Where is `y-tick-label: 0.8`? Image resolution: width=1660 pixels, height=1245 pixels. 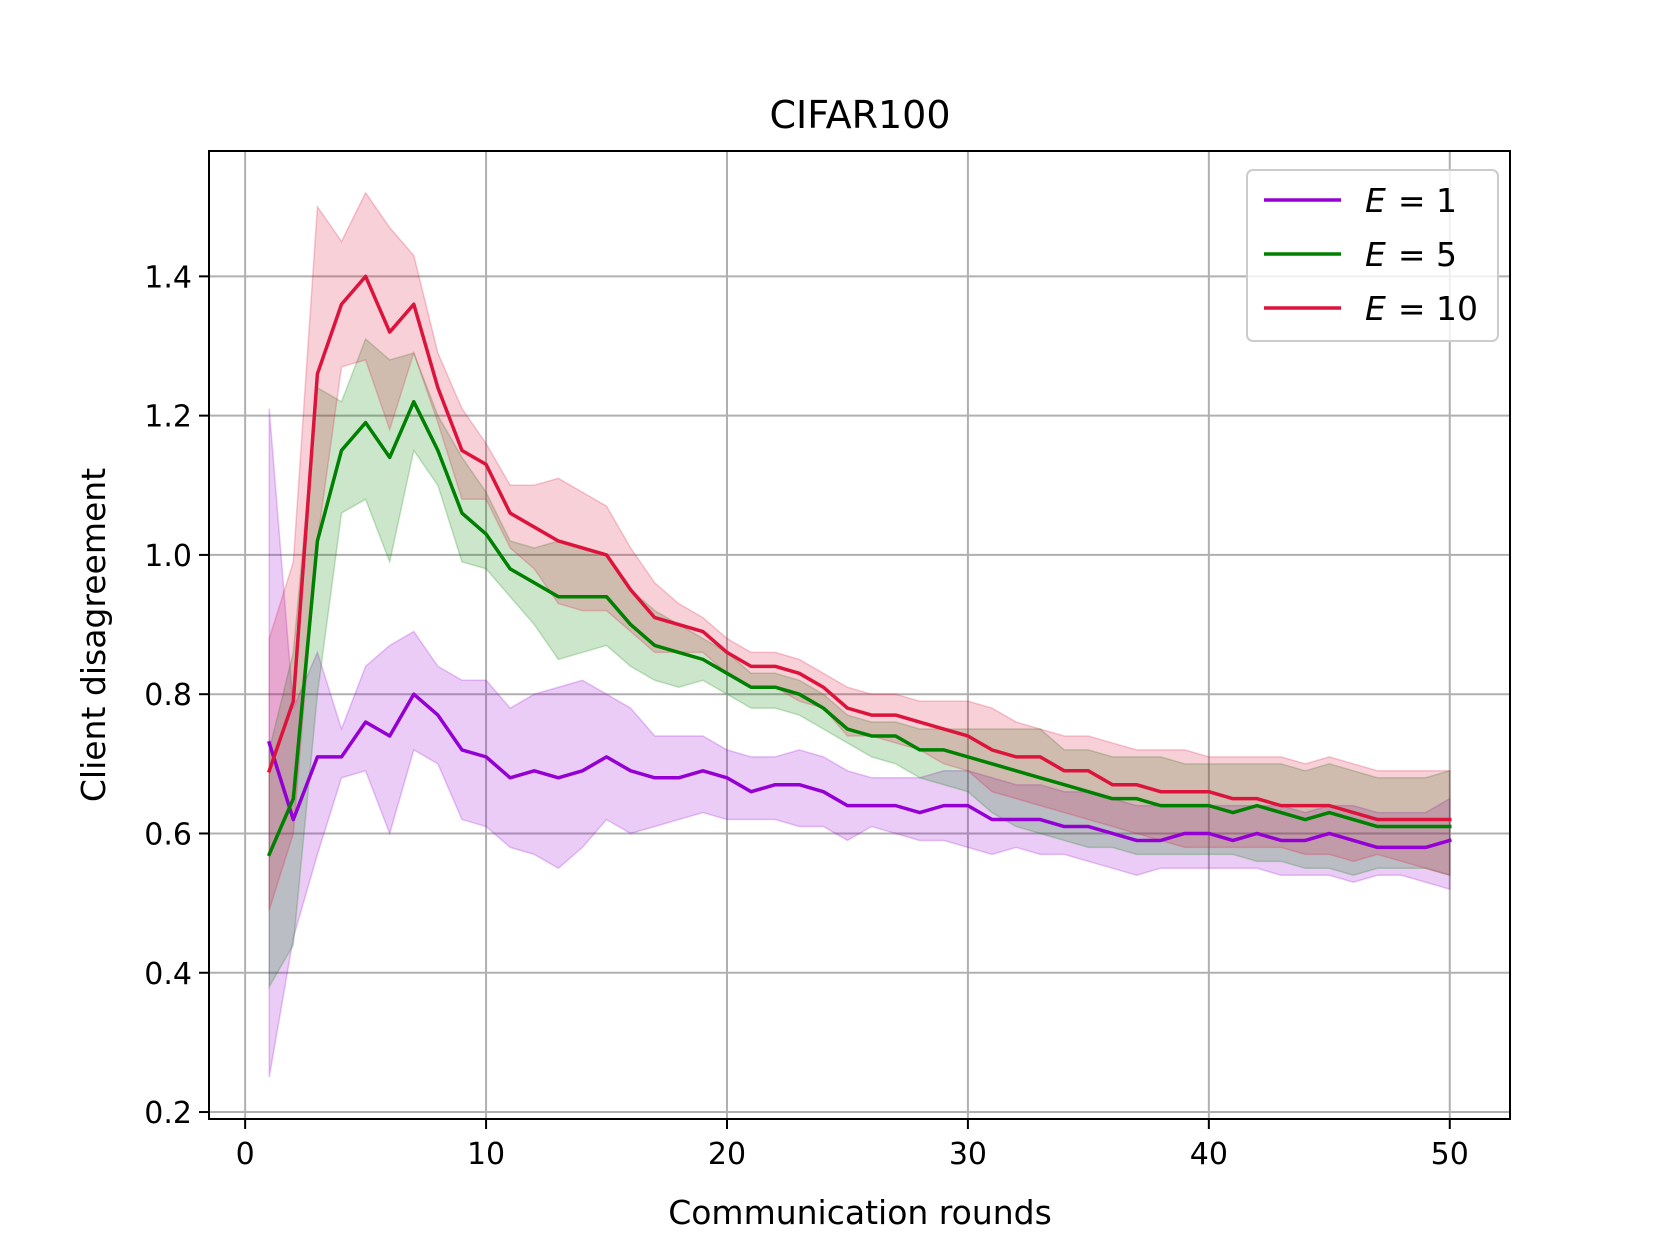
y-tick-label: 0.8 is located at coordinates (168, 695).